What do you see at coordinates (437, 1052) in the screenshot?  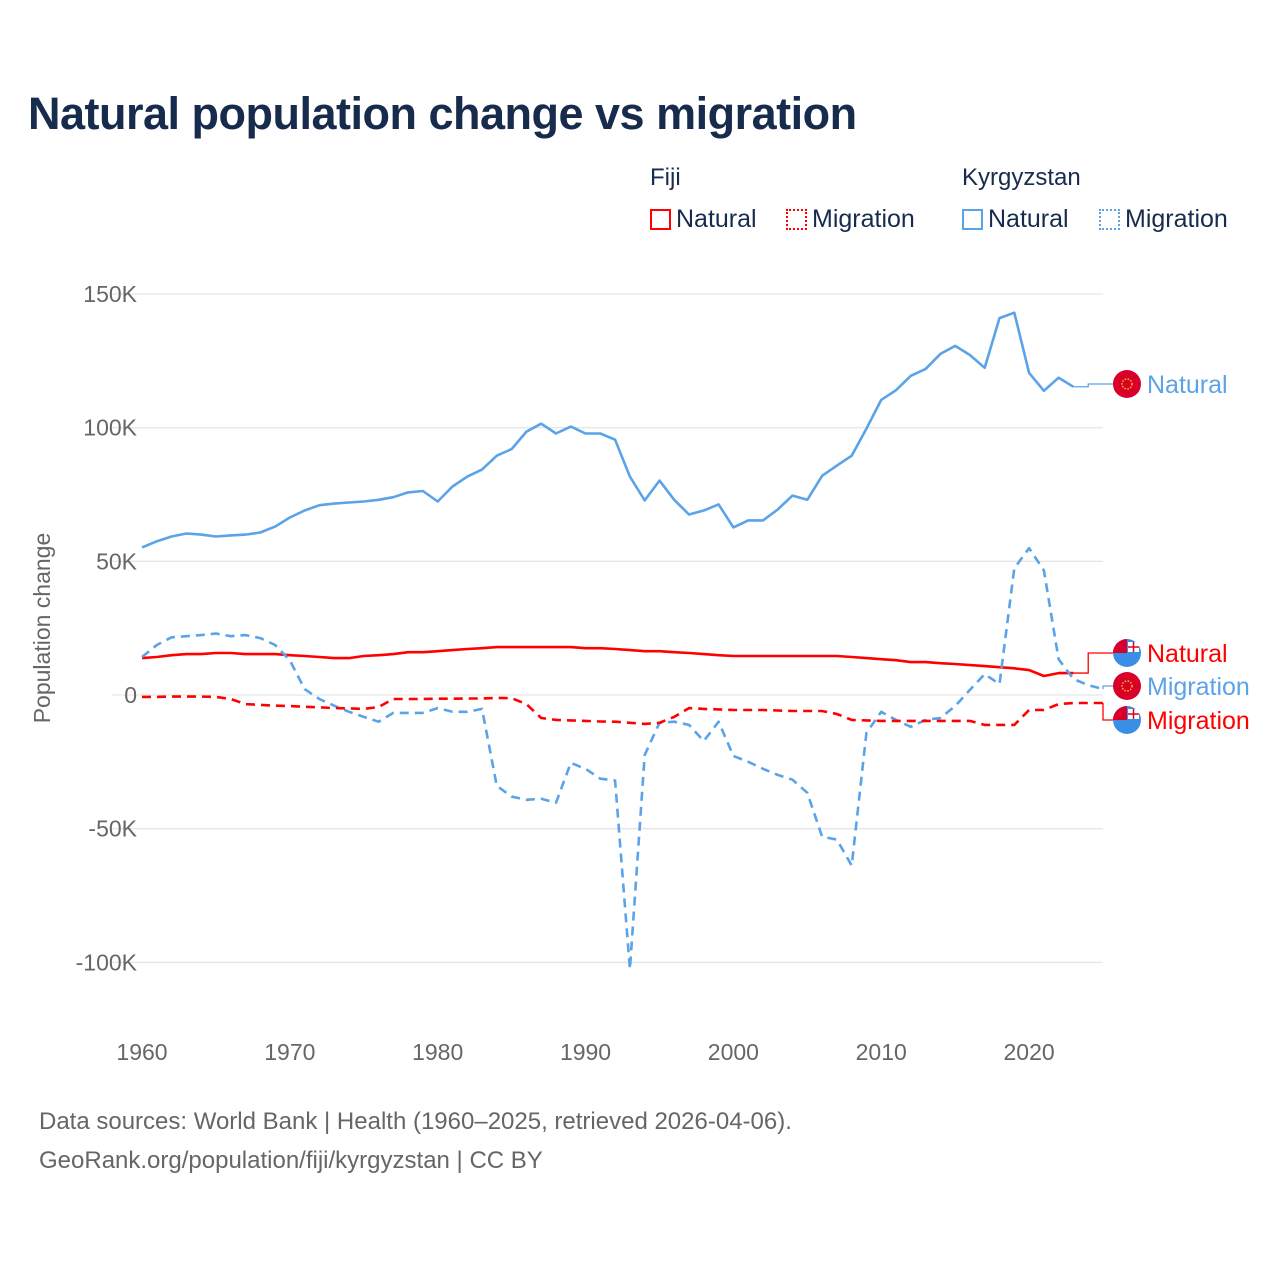 I see `x-tick-label: 1980` at bounding box center [437, 1052].